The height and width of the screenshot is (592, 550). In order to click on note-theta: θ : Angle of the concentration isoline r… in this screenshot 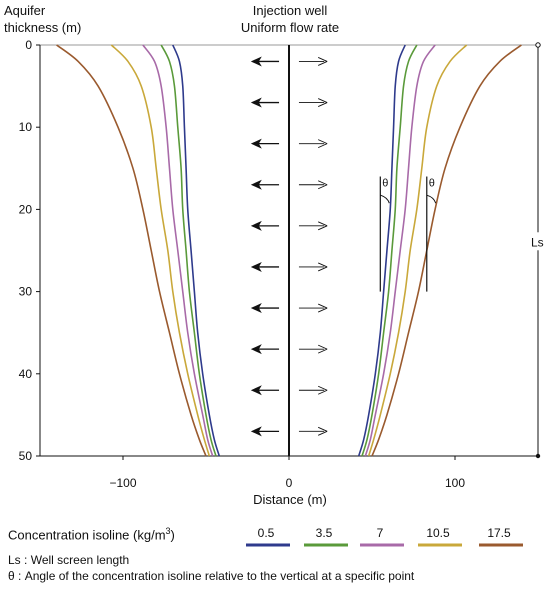, I will do `click(211, 576)`.